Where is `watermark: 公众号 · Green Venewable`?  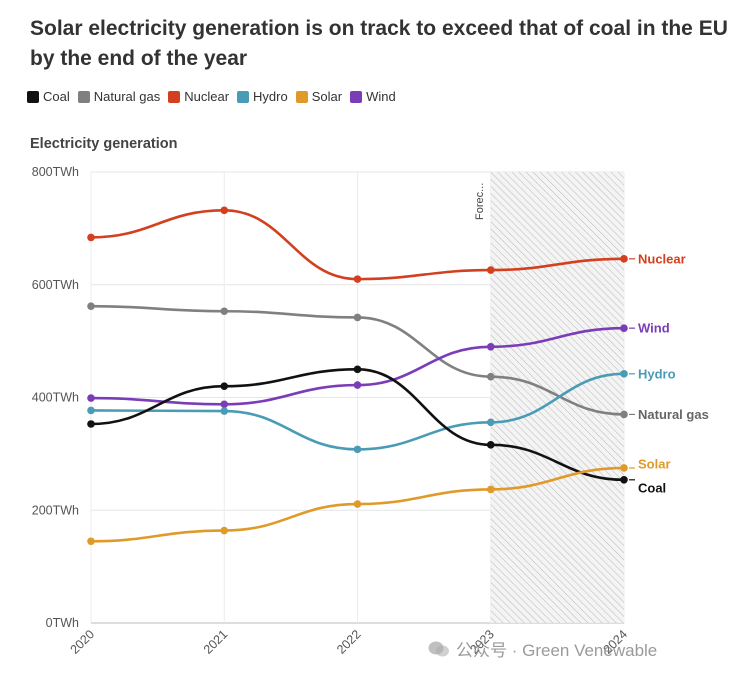 watermark: 公众号 · Green Venewable is located at coordinates (542, 648).